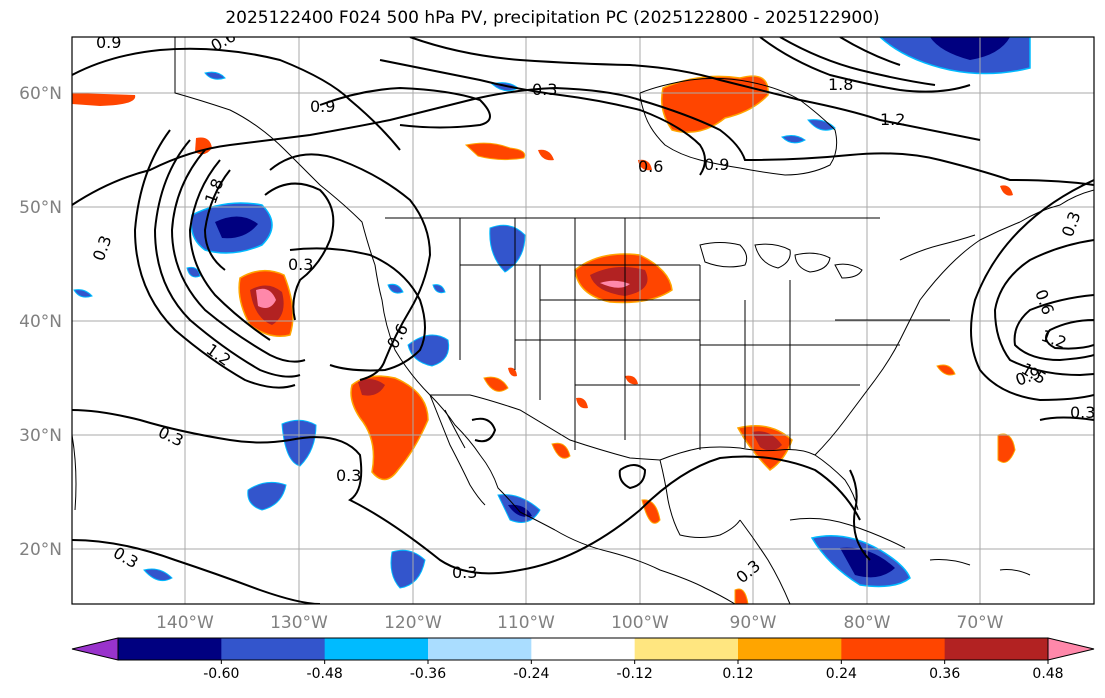 This screenshot has height=698, width=1105. What do you see at coordinates (40, 436) in the screenshot?
I see `lat-tick-label: 30°N` at bounding box center [40, 436].